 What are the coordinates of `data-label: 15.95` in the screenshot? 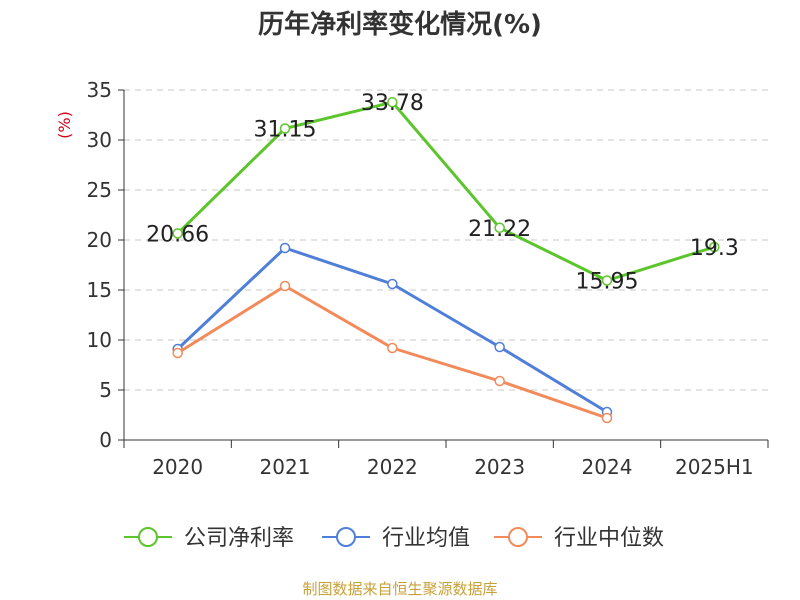 It's located at (607, 282).